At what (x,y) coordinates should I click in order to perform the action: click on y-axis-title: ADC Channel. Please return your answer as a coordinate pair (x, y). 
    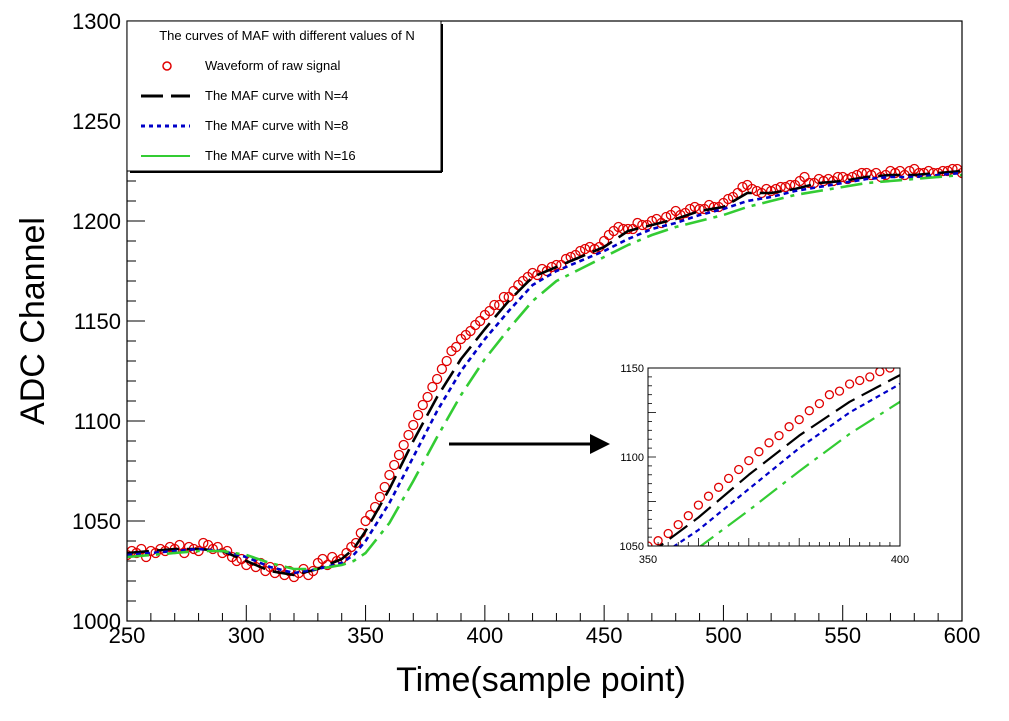
    Looking at the image, I should click on (33, 321).